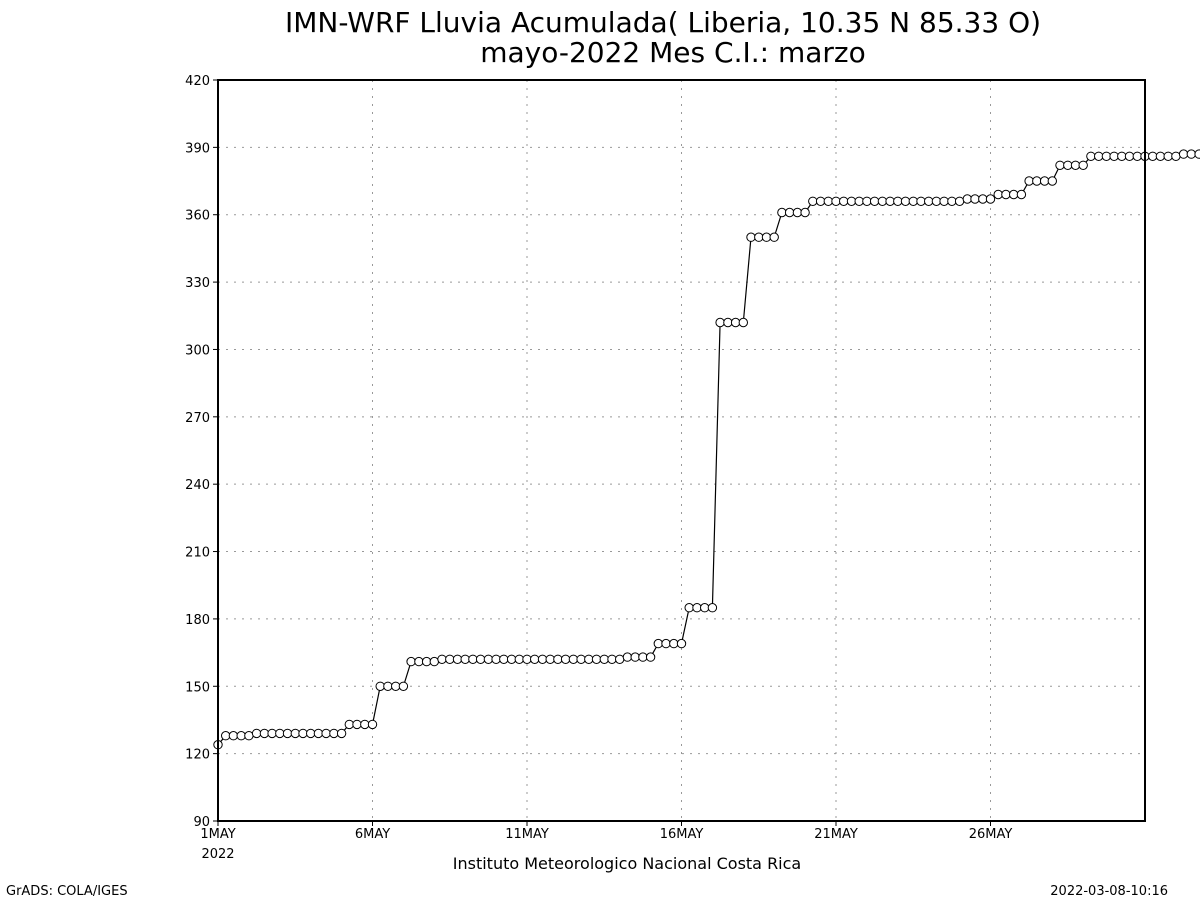  I want to click on y-tick-label: 360, so click(197, 216).